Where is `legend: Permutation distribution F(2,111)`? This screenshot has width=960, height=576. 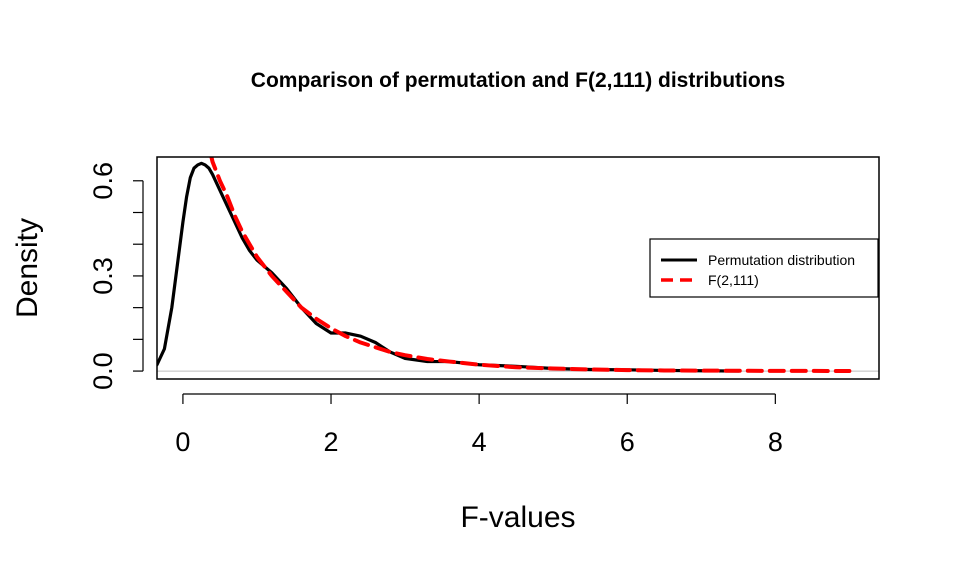
legend: Permutation distribution F(2,111) is located at coordinates (764, 268).